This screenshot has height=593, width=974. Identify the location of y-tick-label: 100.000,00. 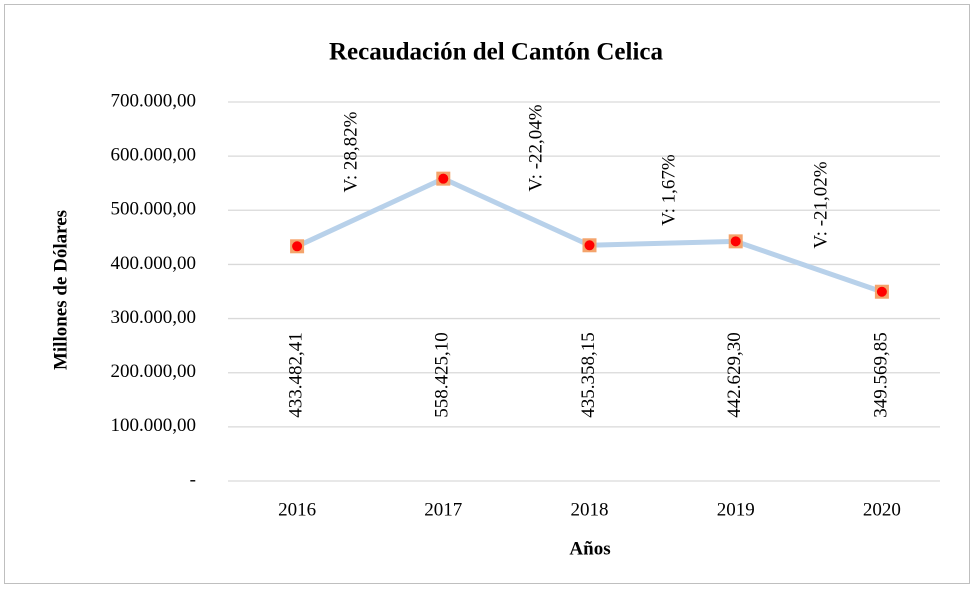
(154, 425).